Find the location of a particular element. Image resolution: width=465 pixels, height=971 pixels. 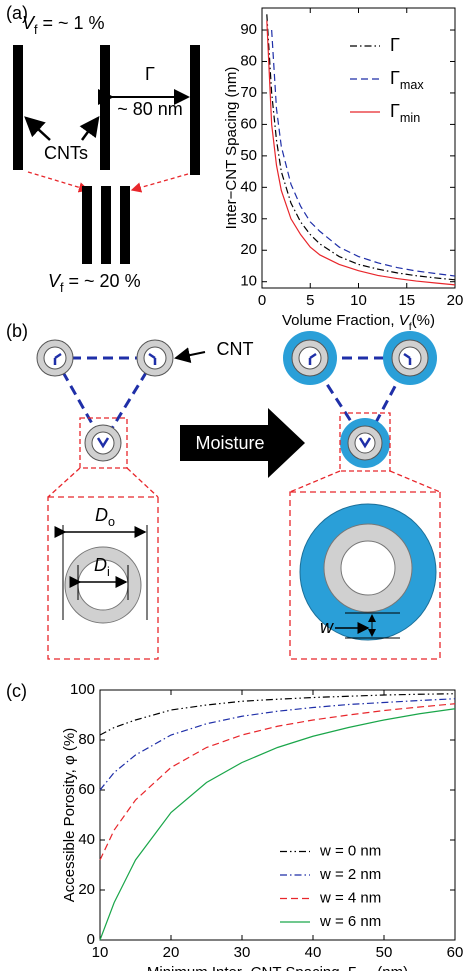

x-axis-label-part: Γ is located at coordinates (352, 967).